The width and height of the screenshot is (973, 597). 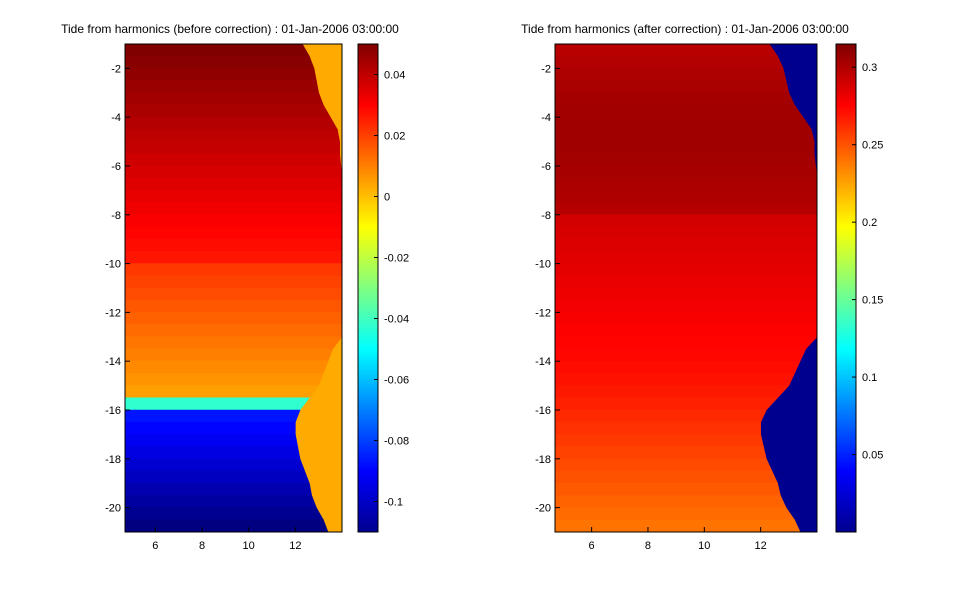 I want to click on colorbar-tick-label: 0.15, so click(x=872, y=301).